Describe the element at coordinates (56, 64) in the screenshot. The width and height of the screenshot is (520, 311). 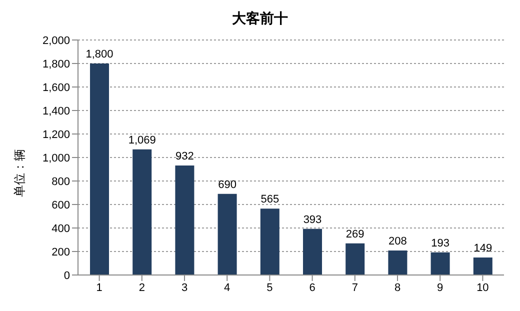
I see `y-tick-label: 1,800` at that location.